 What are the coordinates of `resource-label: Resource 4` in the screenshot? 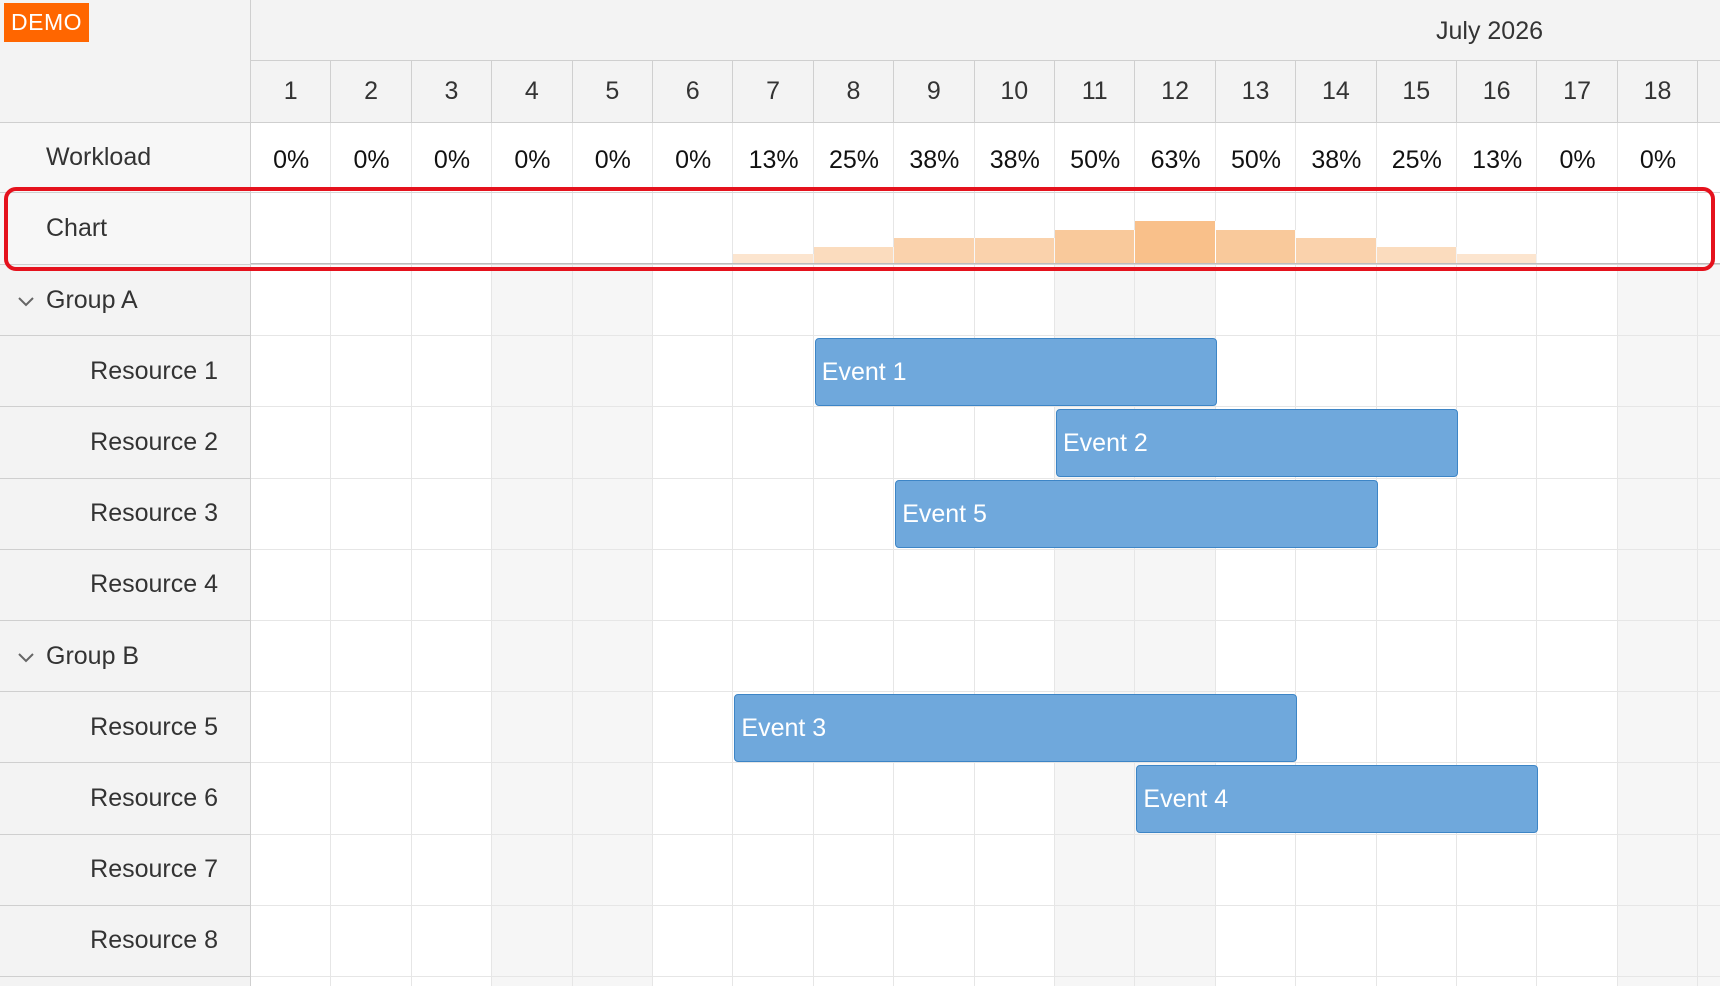 It's located at (154, 584).